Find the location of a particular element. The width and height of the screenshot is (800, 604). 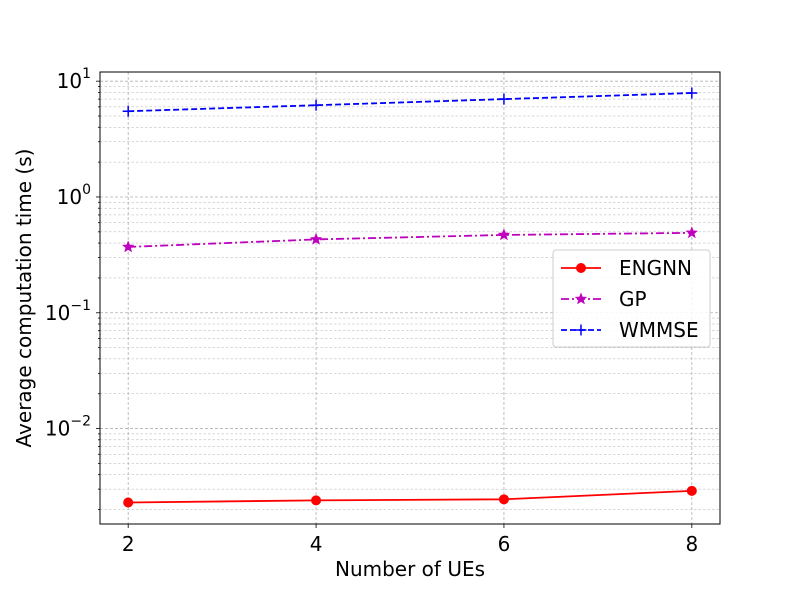

legend-item: GP is located at coordinates (604, 299).